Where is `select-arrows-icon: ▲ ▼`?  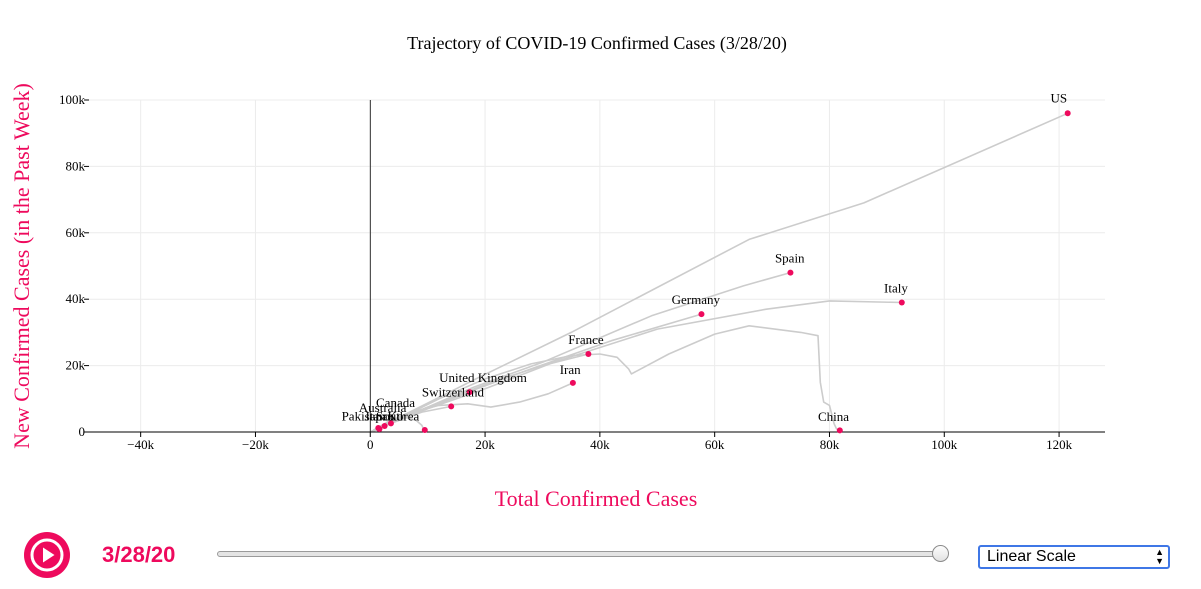 select-arrows-icon: ▲ ▼ is located at coordinates (1159, 556).